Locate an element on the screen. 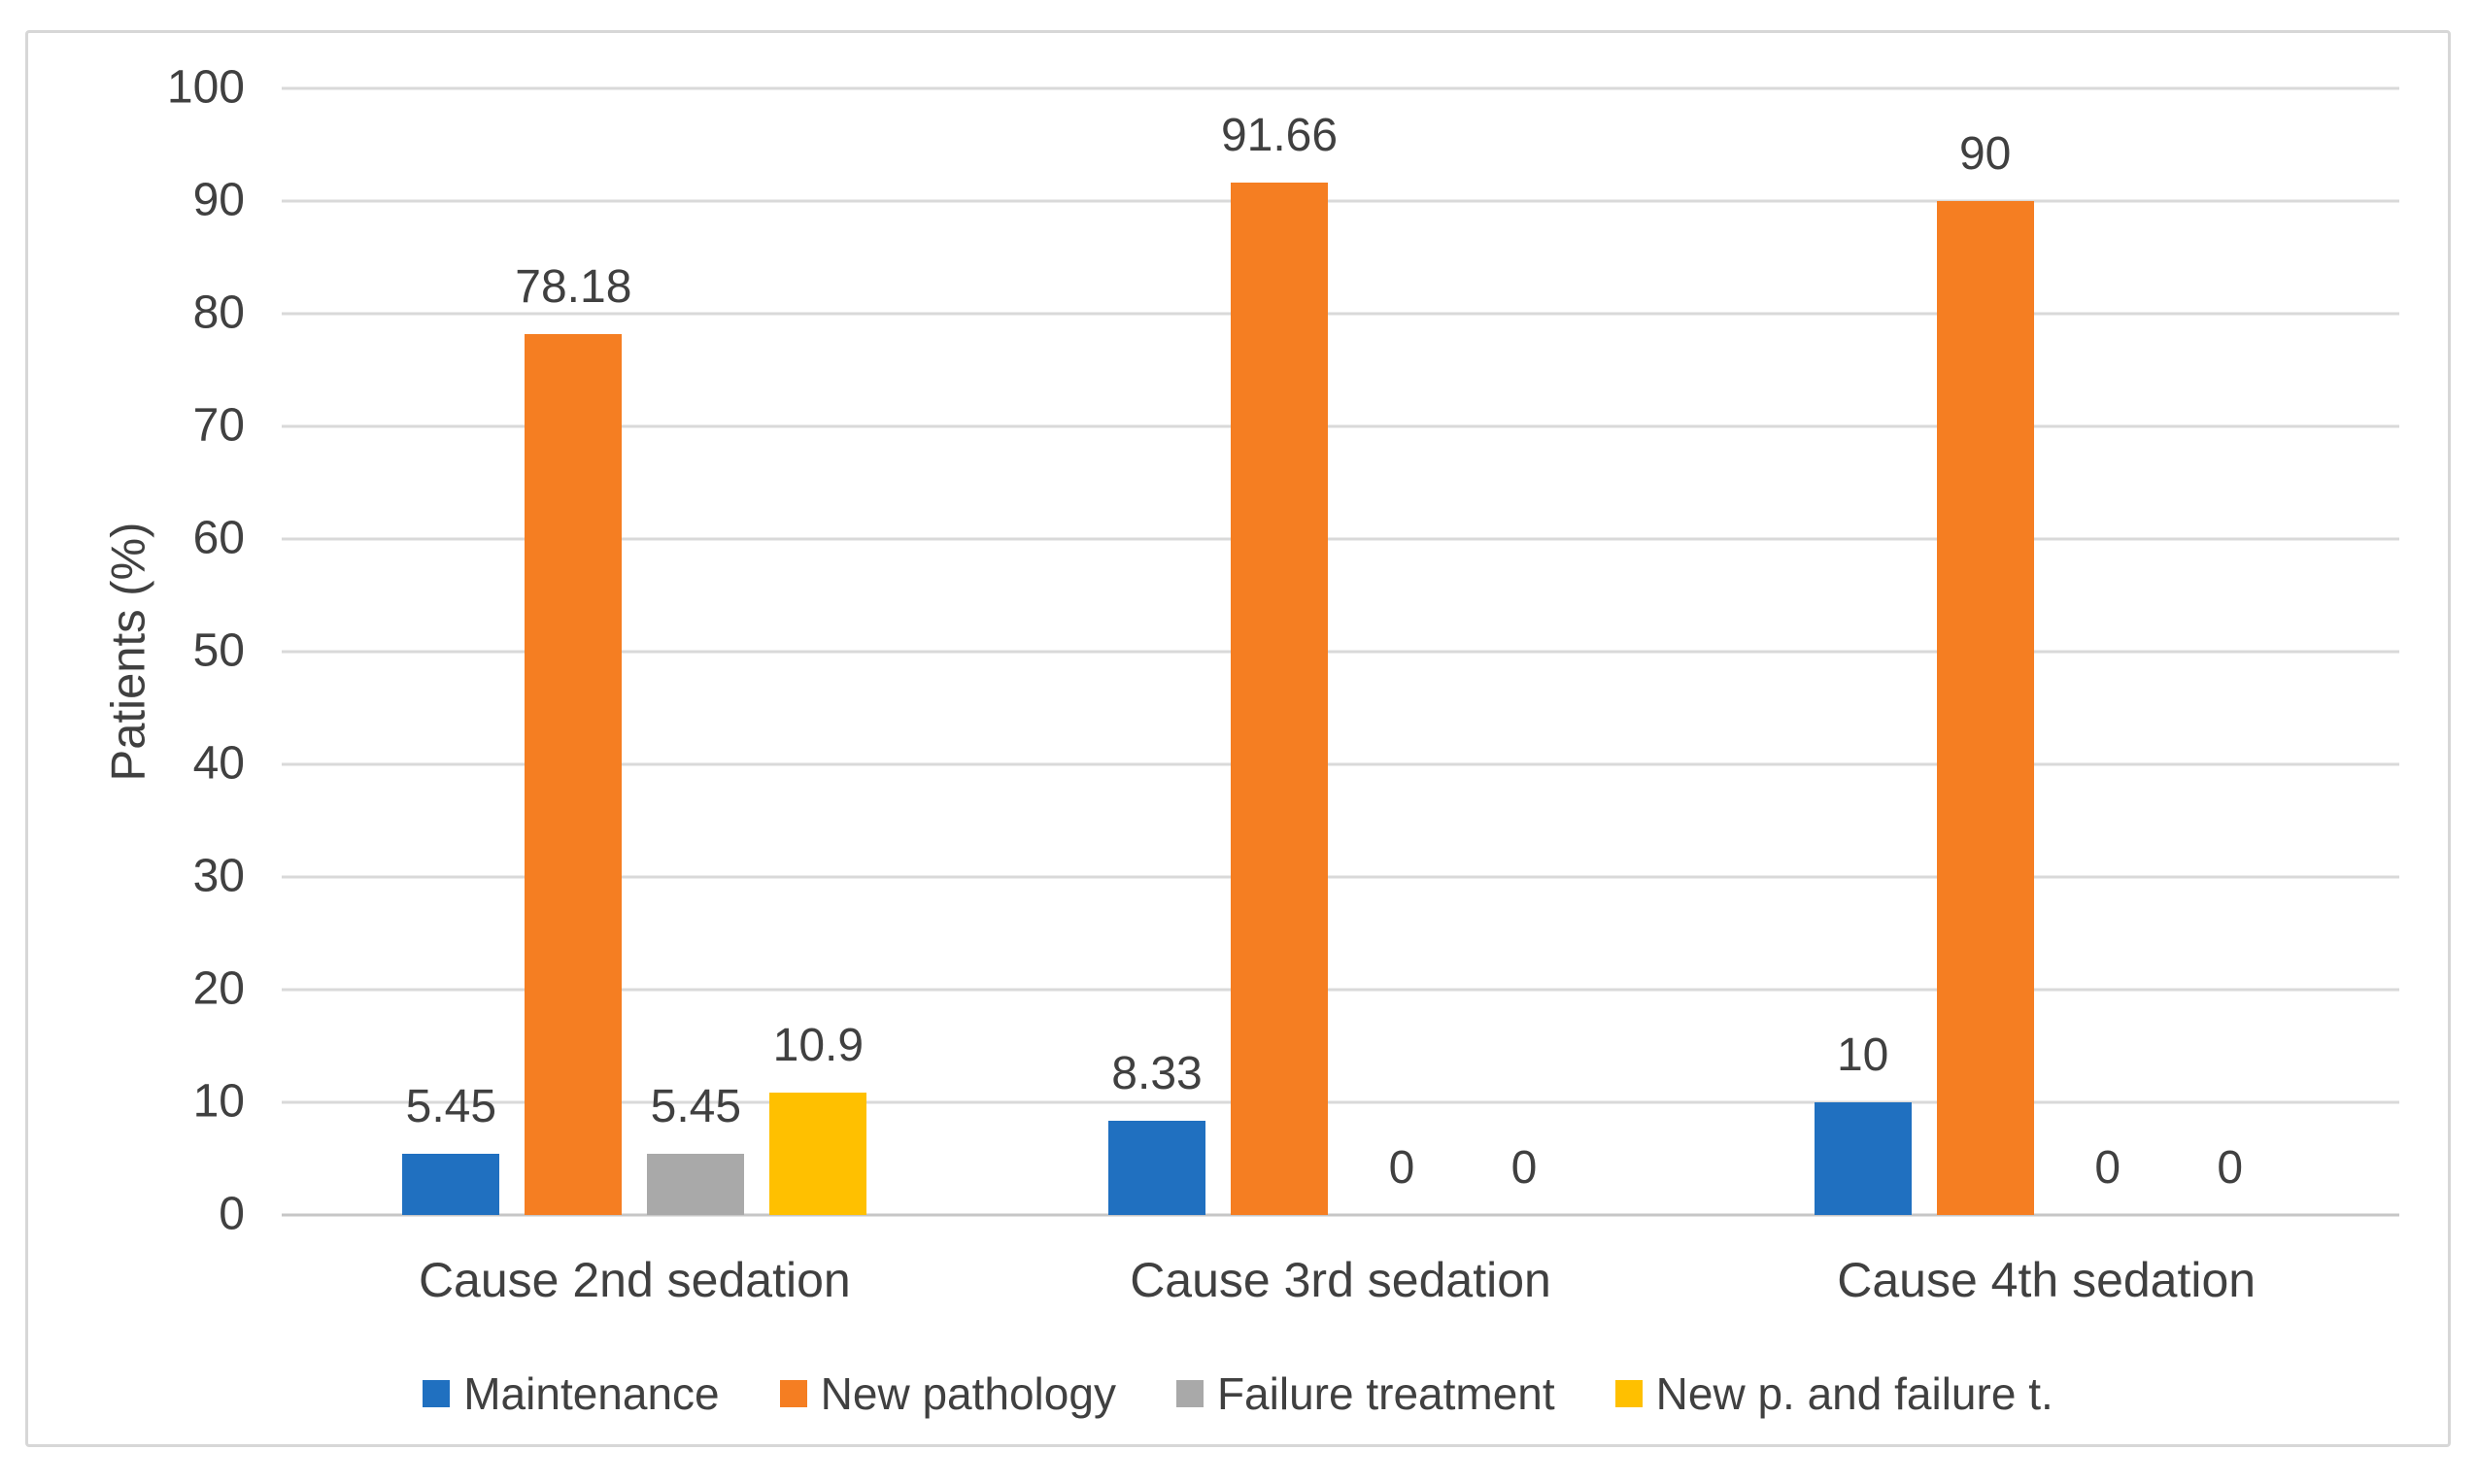 This screenshot has width=2477, height=1484. category-label: Cause 3rd sedation is located at coordinates (1340, 1280).